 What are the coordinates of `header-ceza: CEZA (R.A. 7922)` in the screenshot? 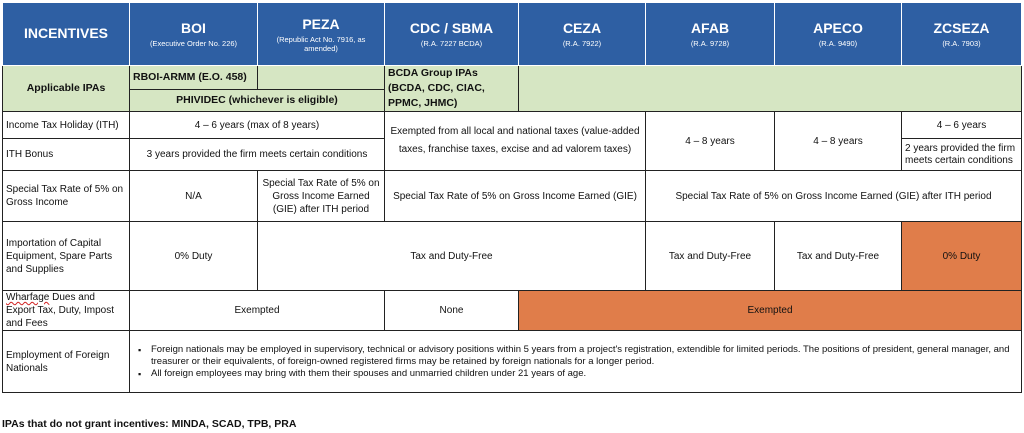 It's located at (582, 34).